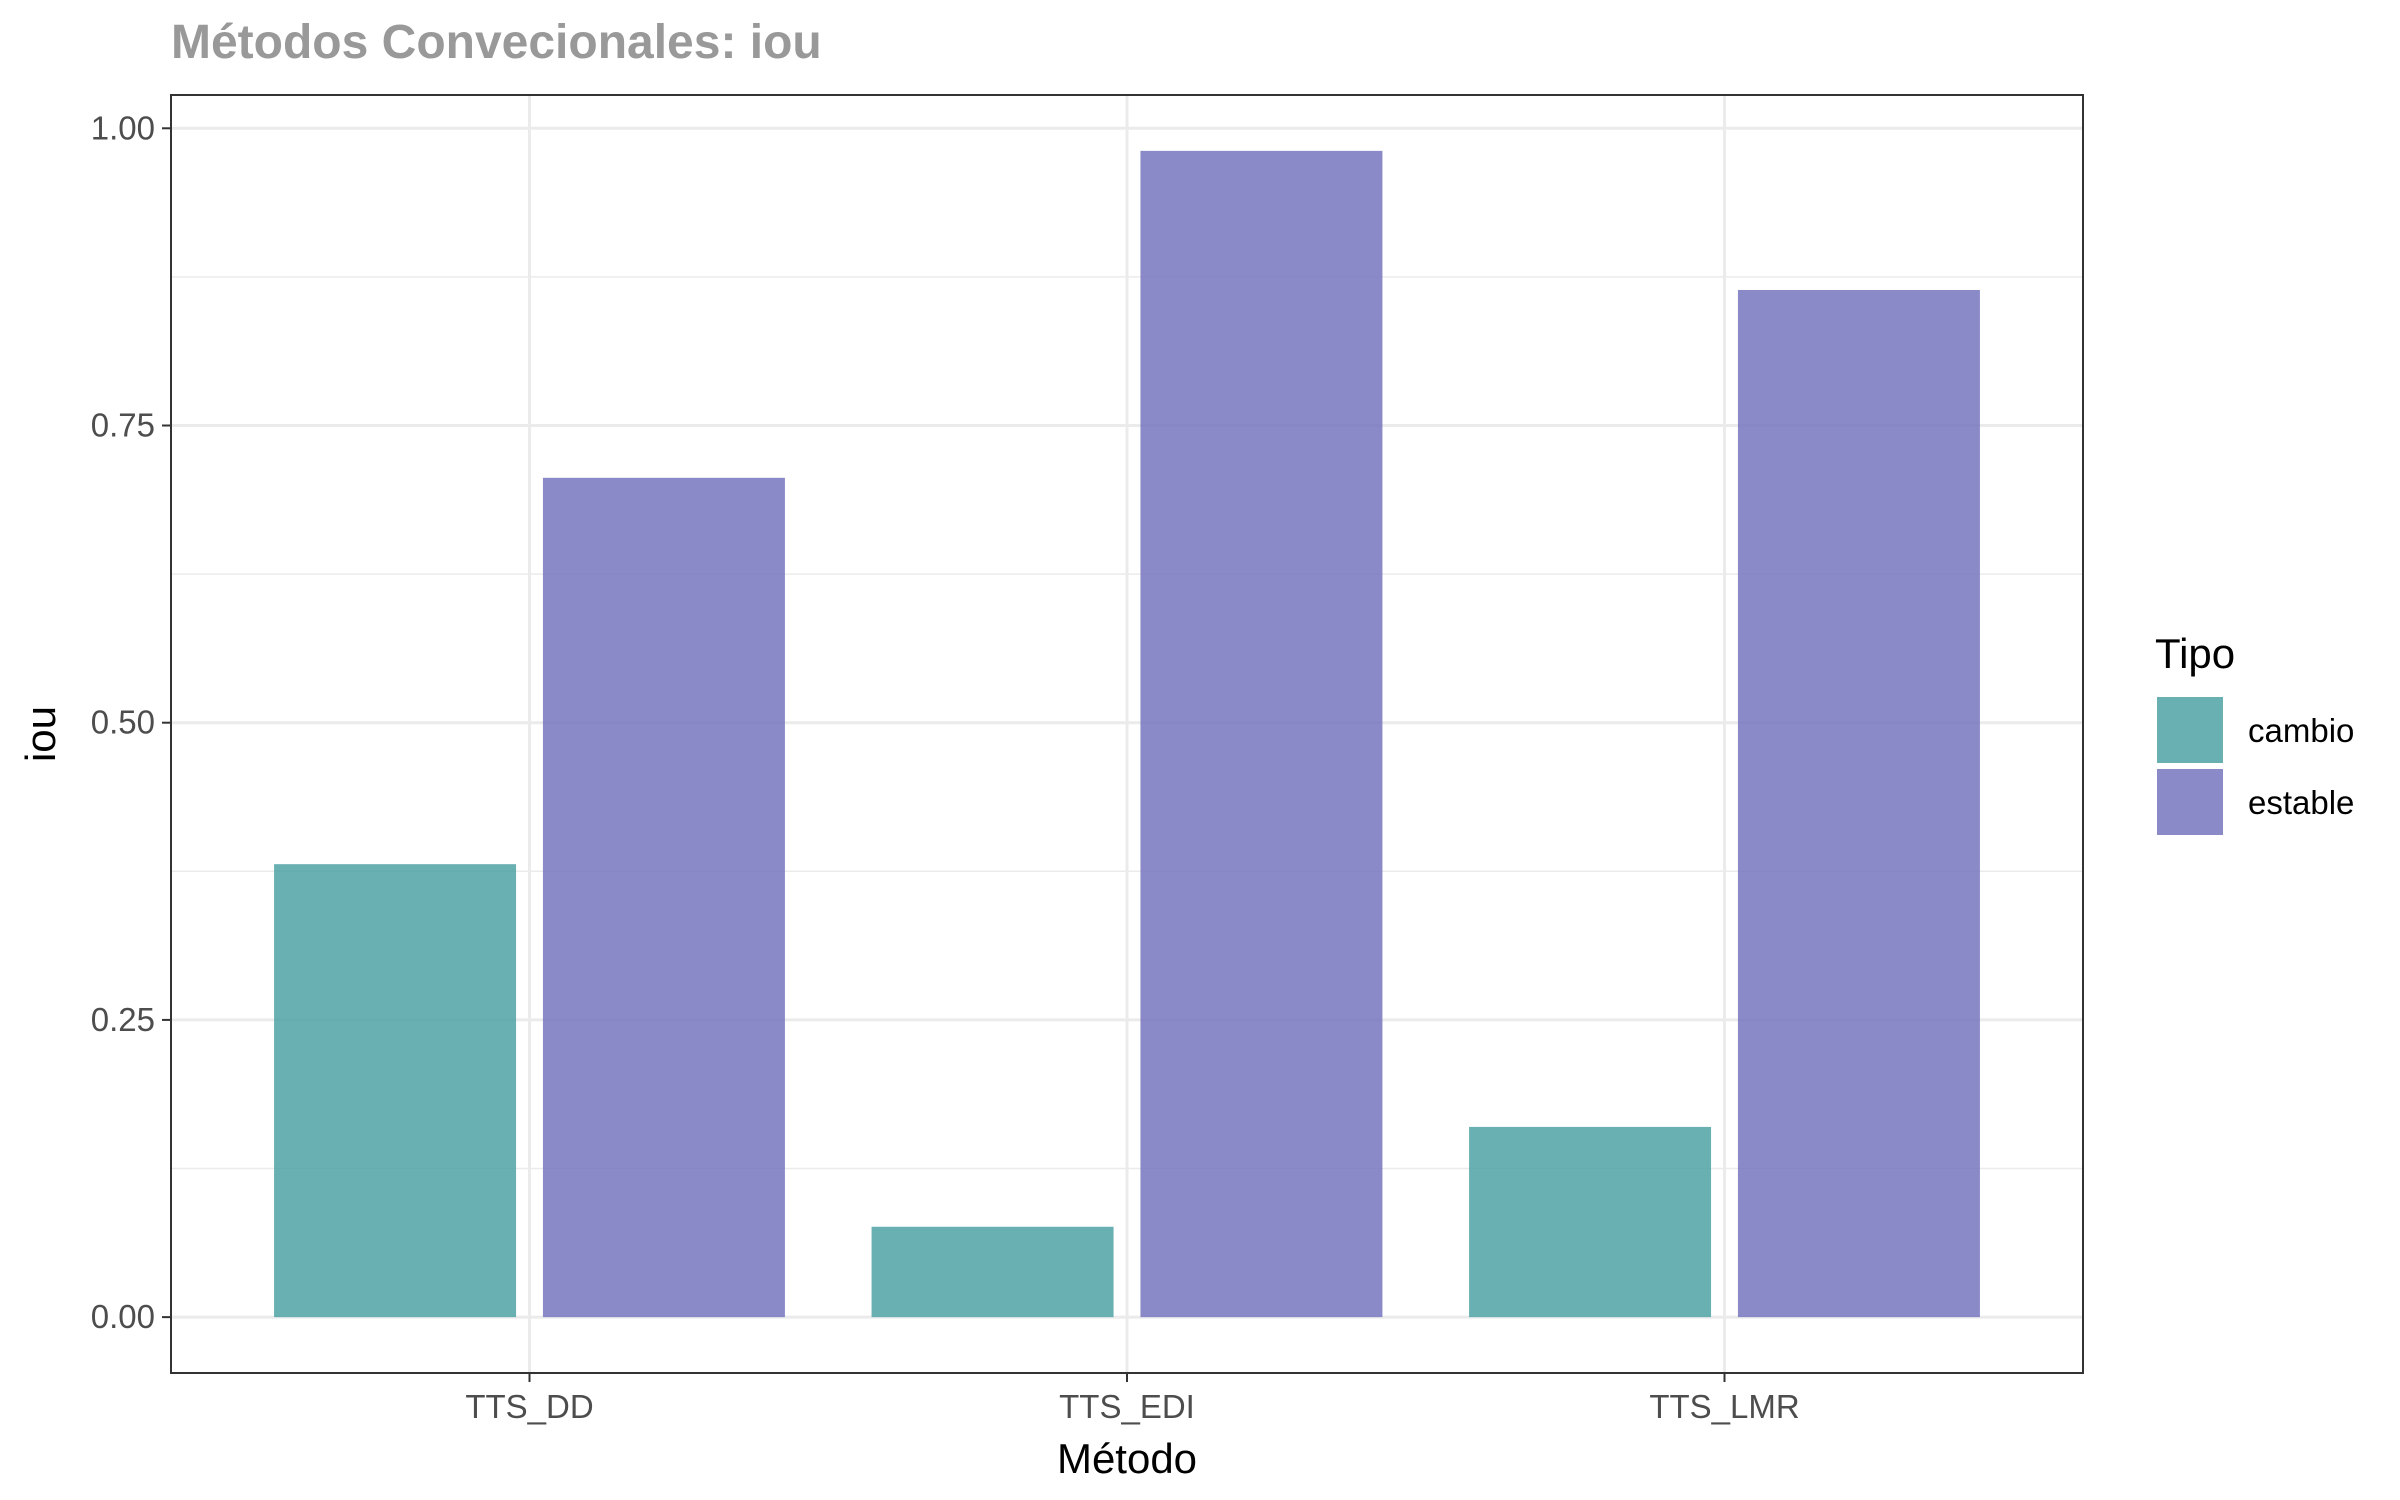  Describe the element at coordinates (2195, 653) in the screenshot. I see `legend-title: Tipo` at that location.